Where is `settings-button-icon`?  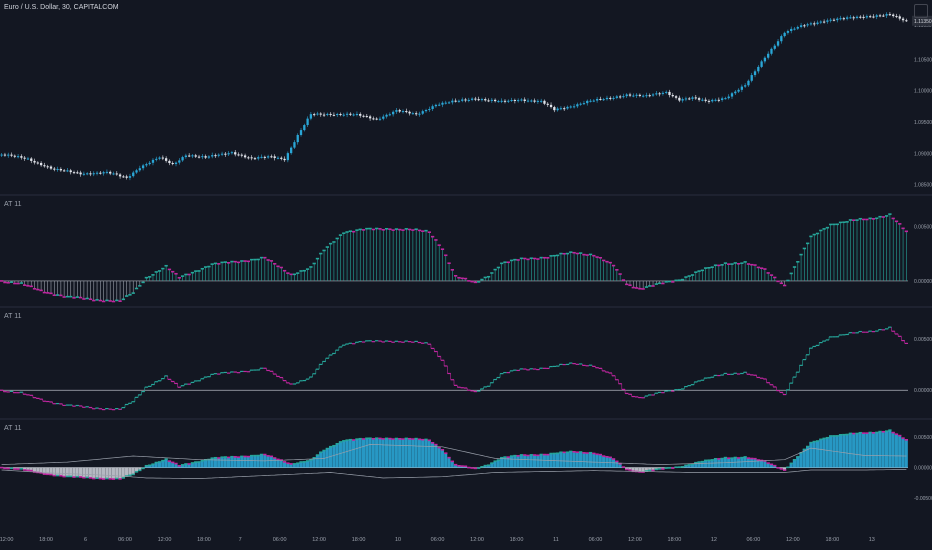
settings-button-icon is located at coordinates (921, 11).